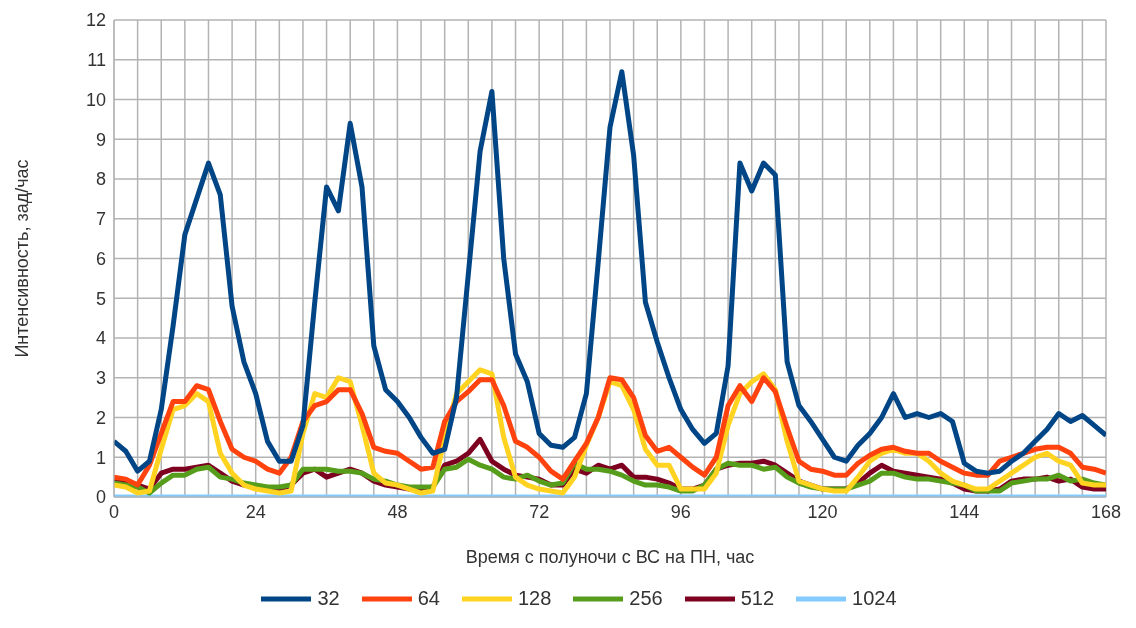 The width and height of the screenshot is (1136, 628). What do you see at coordinates (100, 179) in the screenshot?
I see `y-tick-label: 8` at bounding box center [100, 179].